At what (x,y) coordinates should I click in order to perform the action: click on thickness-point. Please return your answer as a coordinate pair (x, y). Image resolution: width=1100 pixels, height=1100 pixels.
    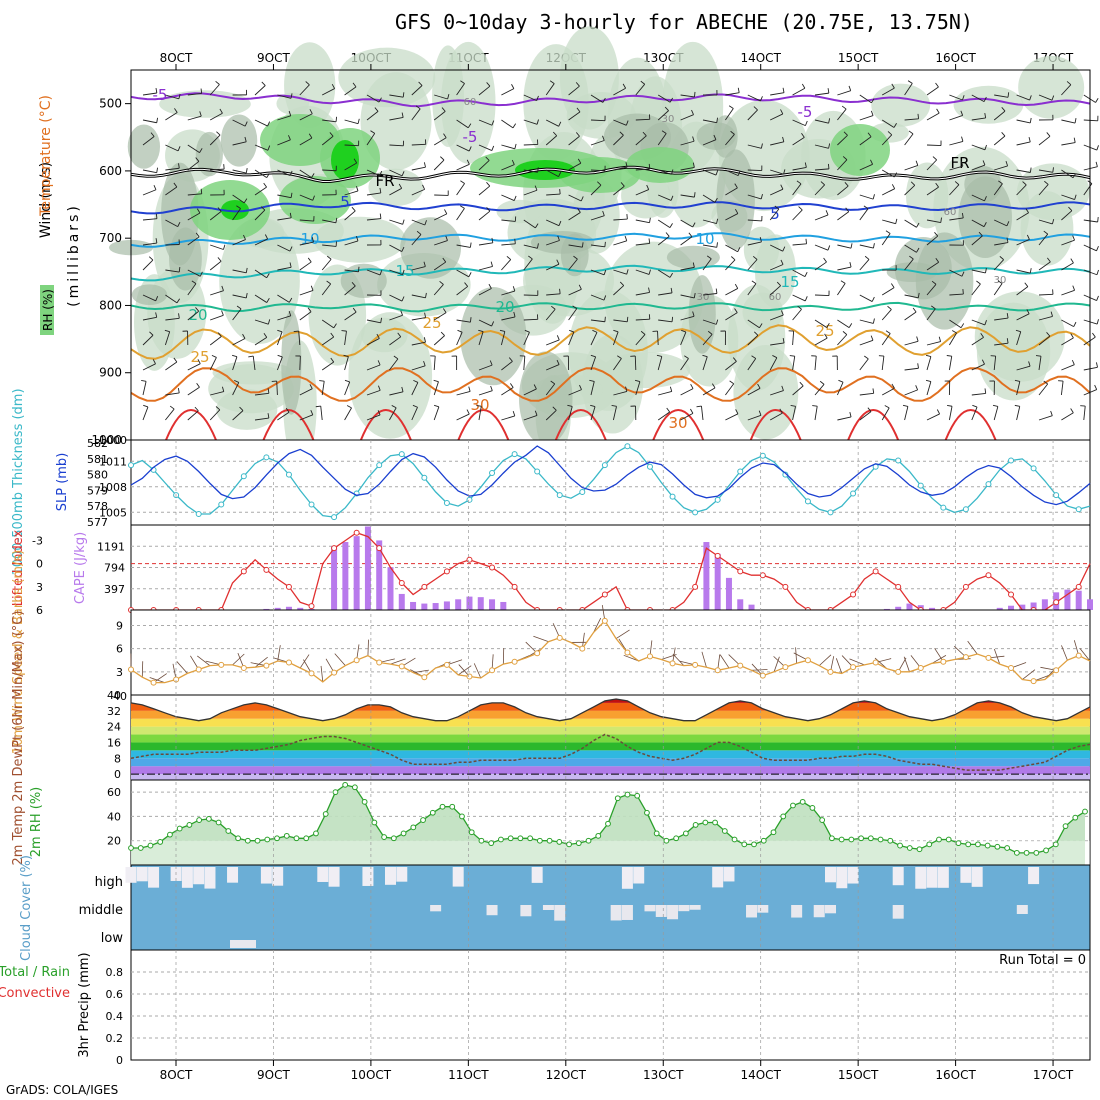
    Looking at the image, I should click on (198, 513).